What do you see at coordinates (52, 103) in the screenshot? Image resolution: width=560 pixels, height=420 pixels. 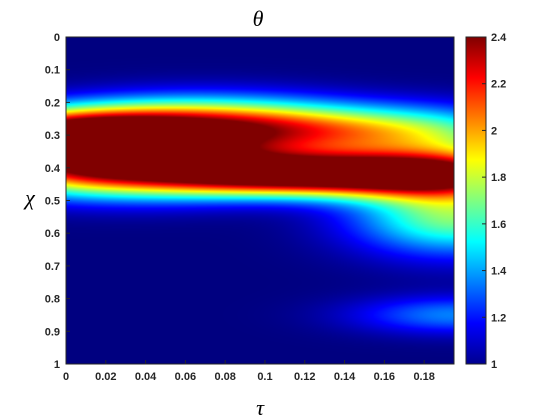 I see `y-tick-label: 0.2` at bounding box center [52, 103].